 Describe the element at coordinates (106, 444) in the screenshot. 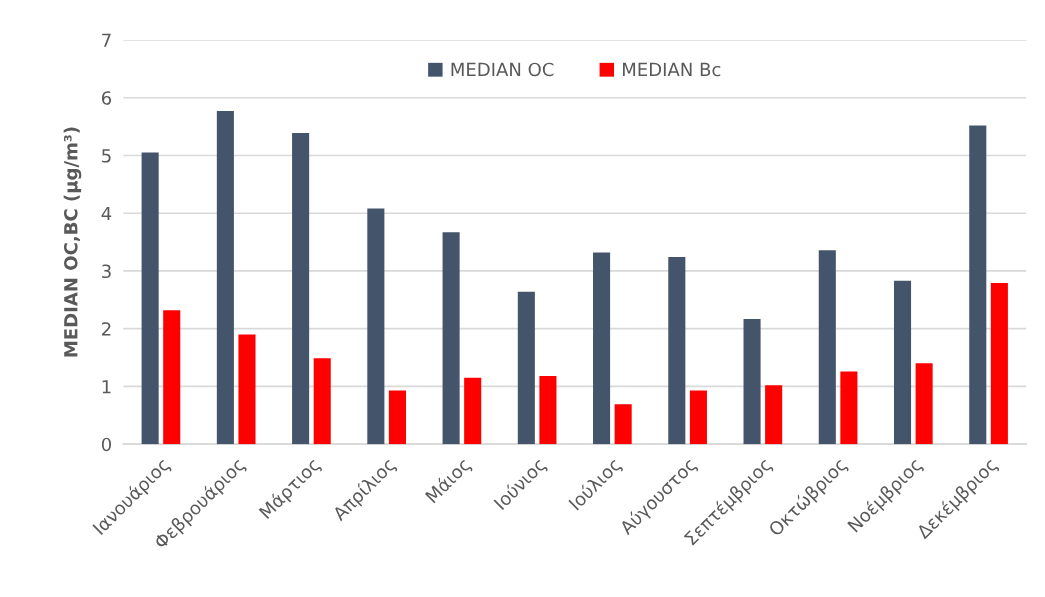

I see `y-tick-label: 0` at that location.